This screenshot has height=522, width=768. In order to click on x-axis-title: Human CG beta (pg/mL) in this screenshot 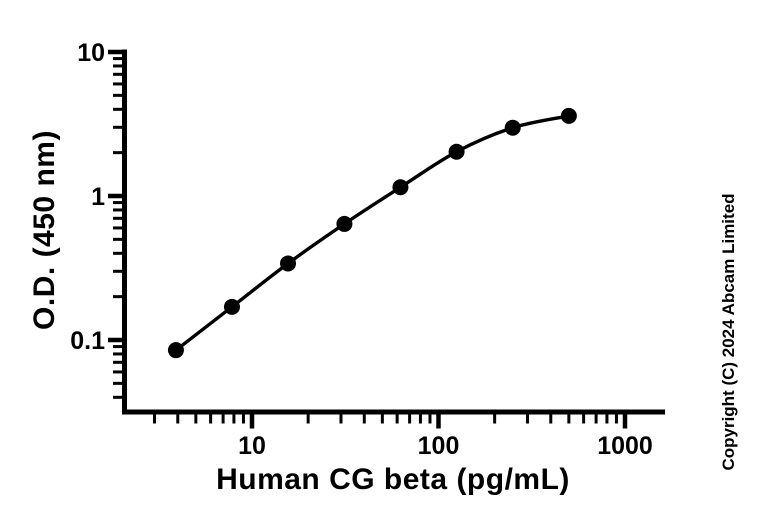, I will do `click(393, 479)`.